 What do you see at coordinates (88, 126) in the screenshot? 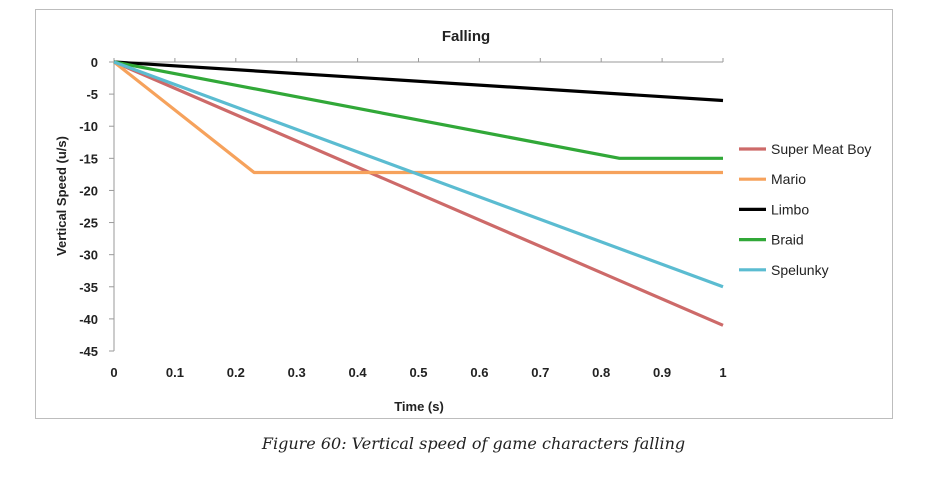
I see `y-tick-label: -10` at bounding box center [88, 126].